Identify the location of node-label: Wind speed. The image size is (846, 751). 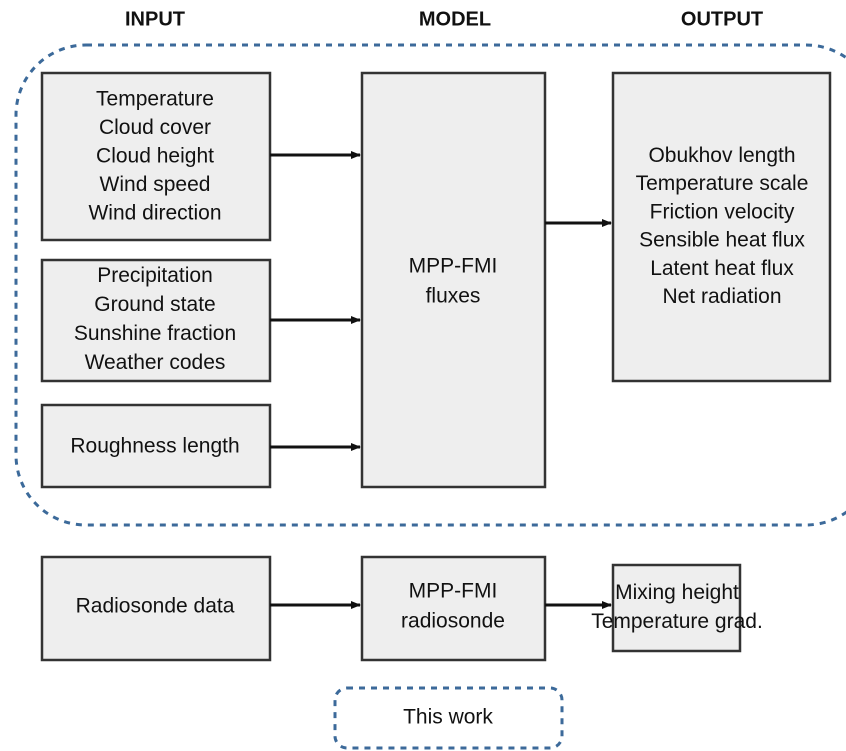
(155, 184).